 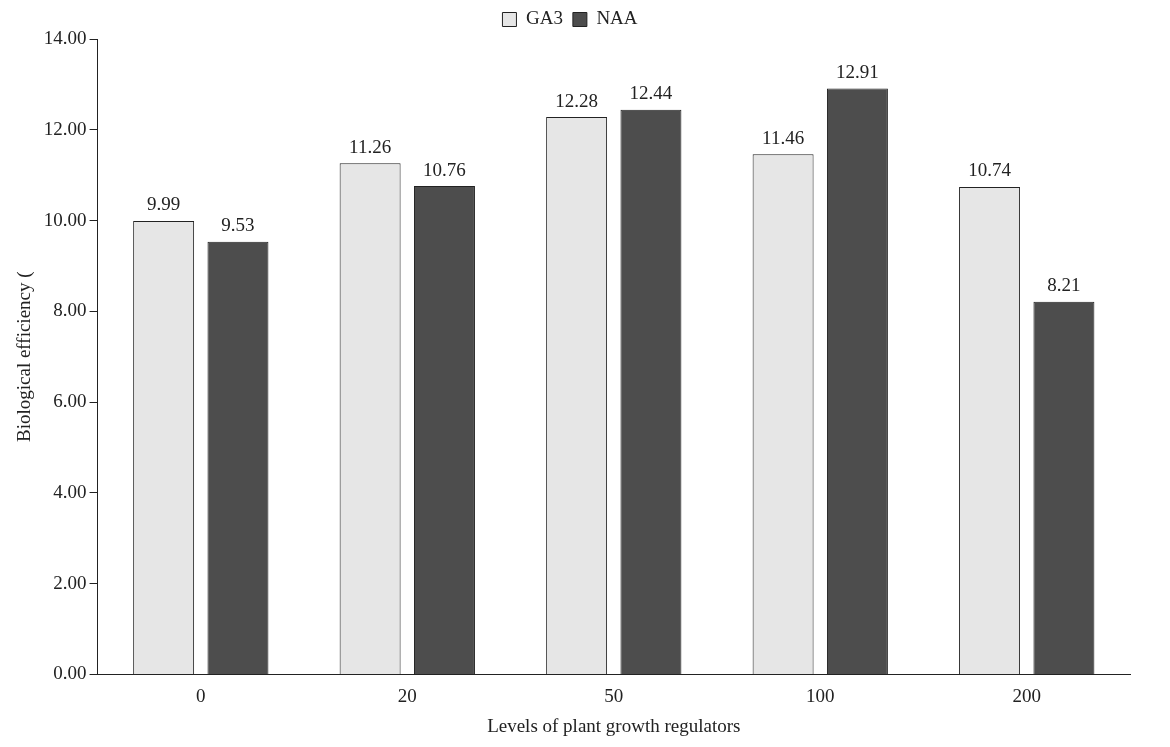 I want to click on data-label: 11.26, so click(x=370, y=146).